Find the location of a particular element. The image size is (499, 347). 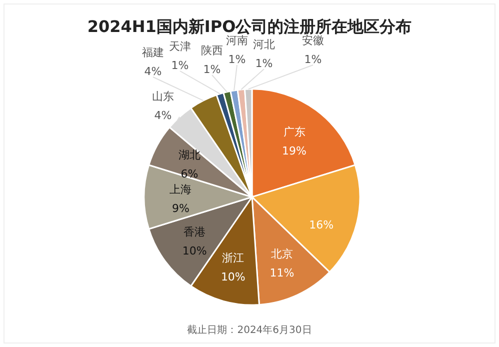

slice-label: 安徽 is located at coordinates (313, 40).